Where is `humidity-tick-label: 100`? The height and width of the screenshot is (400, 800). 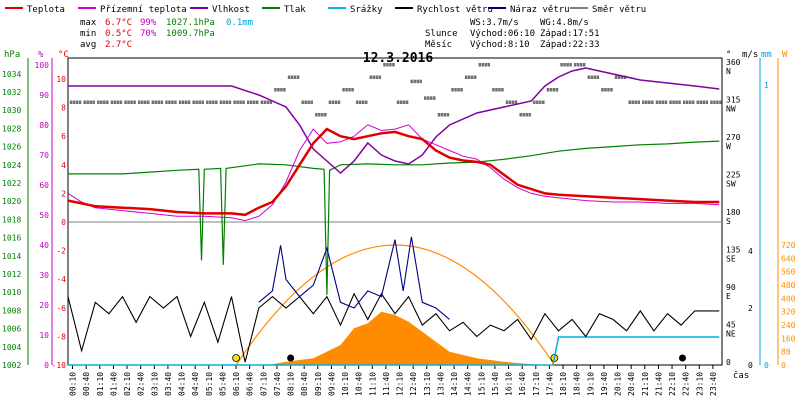 humidity-tick-label: 100 is located at coordinates (42, 65).